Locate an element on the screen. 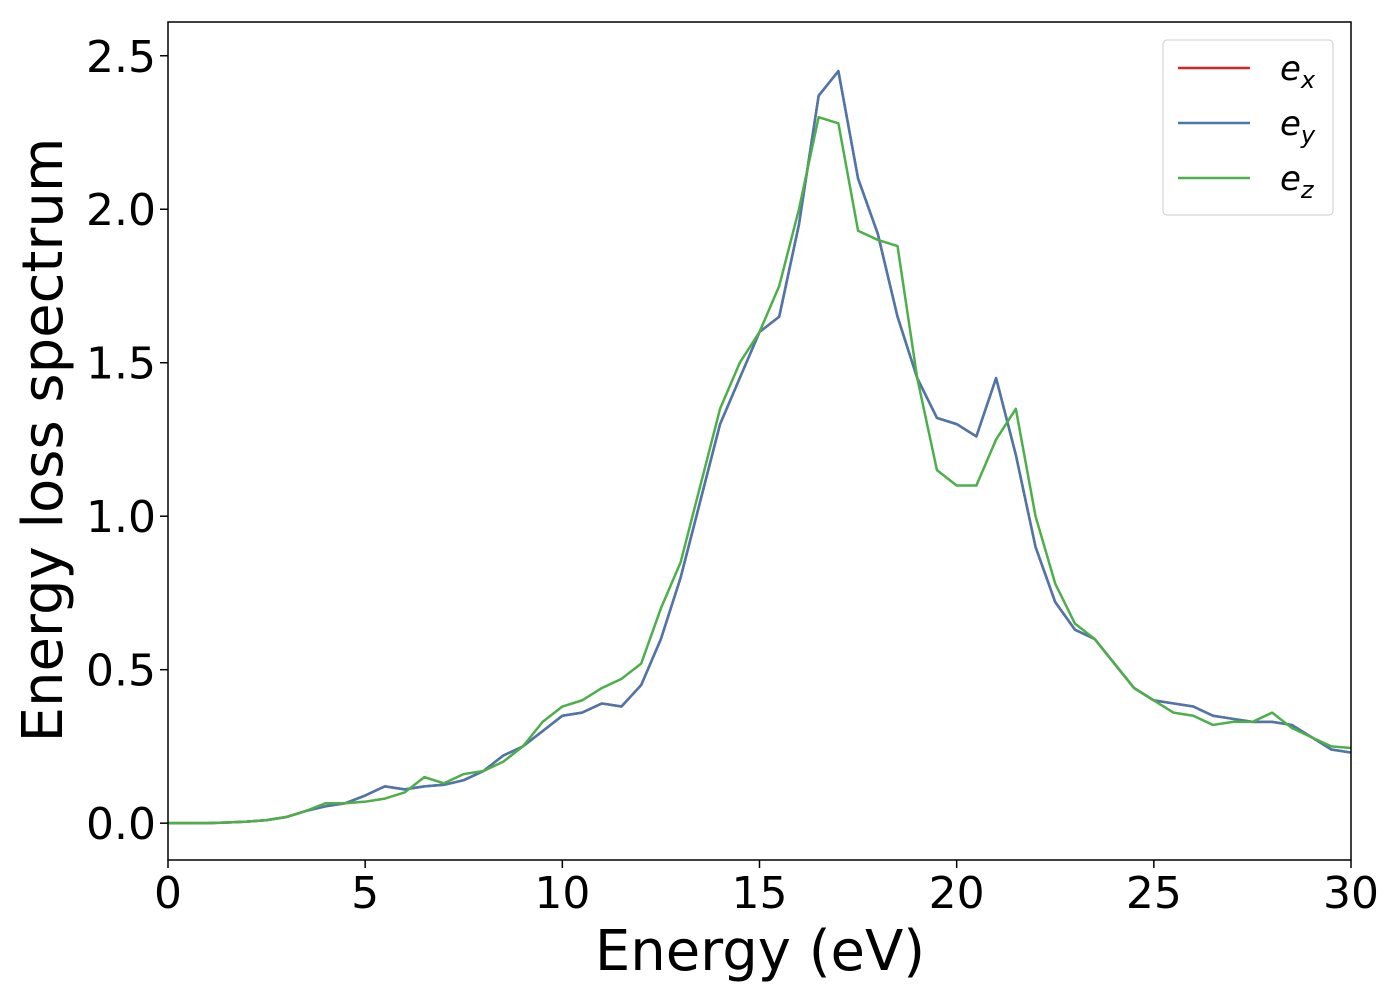 The image size is (1400, 1000). y-tick-label: 0.0 is located at coordinates (121, 824).